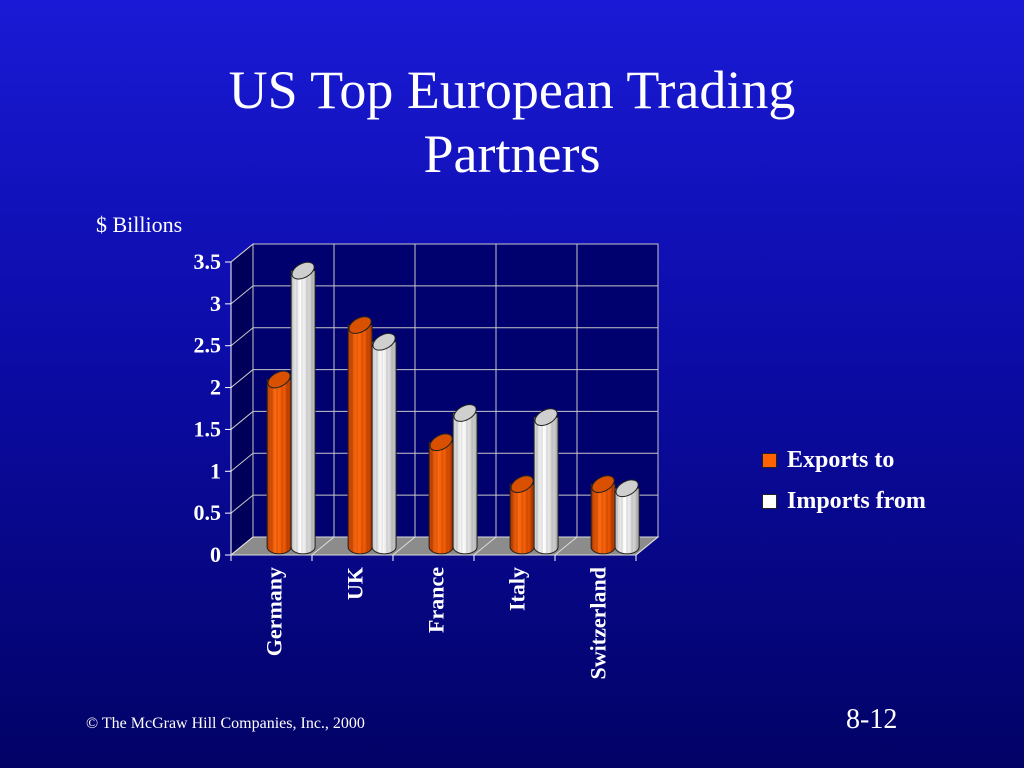 This screenshot has width=1024, height=768. I want to click on bar-imports-france, so click(465, 479).